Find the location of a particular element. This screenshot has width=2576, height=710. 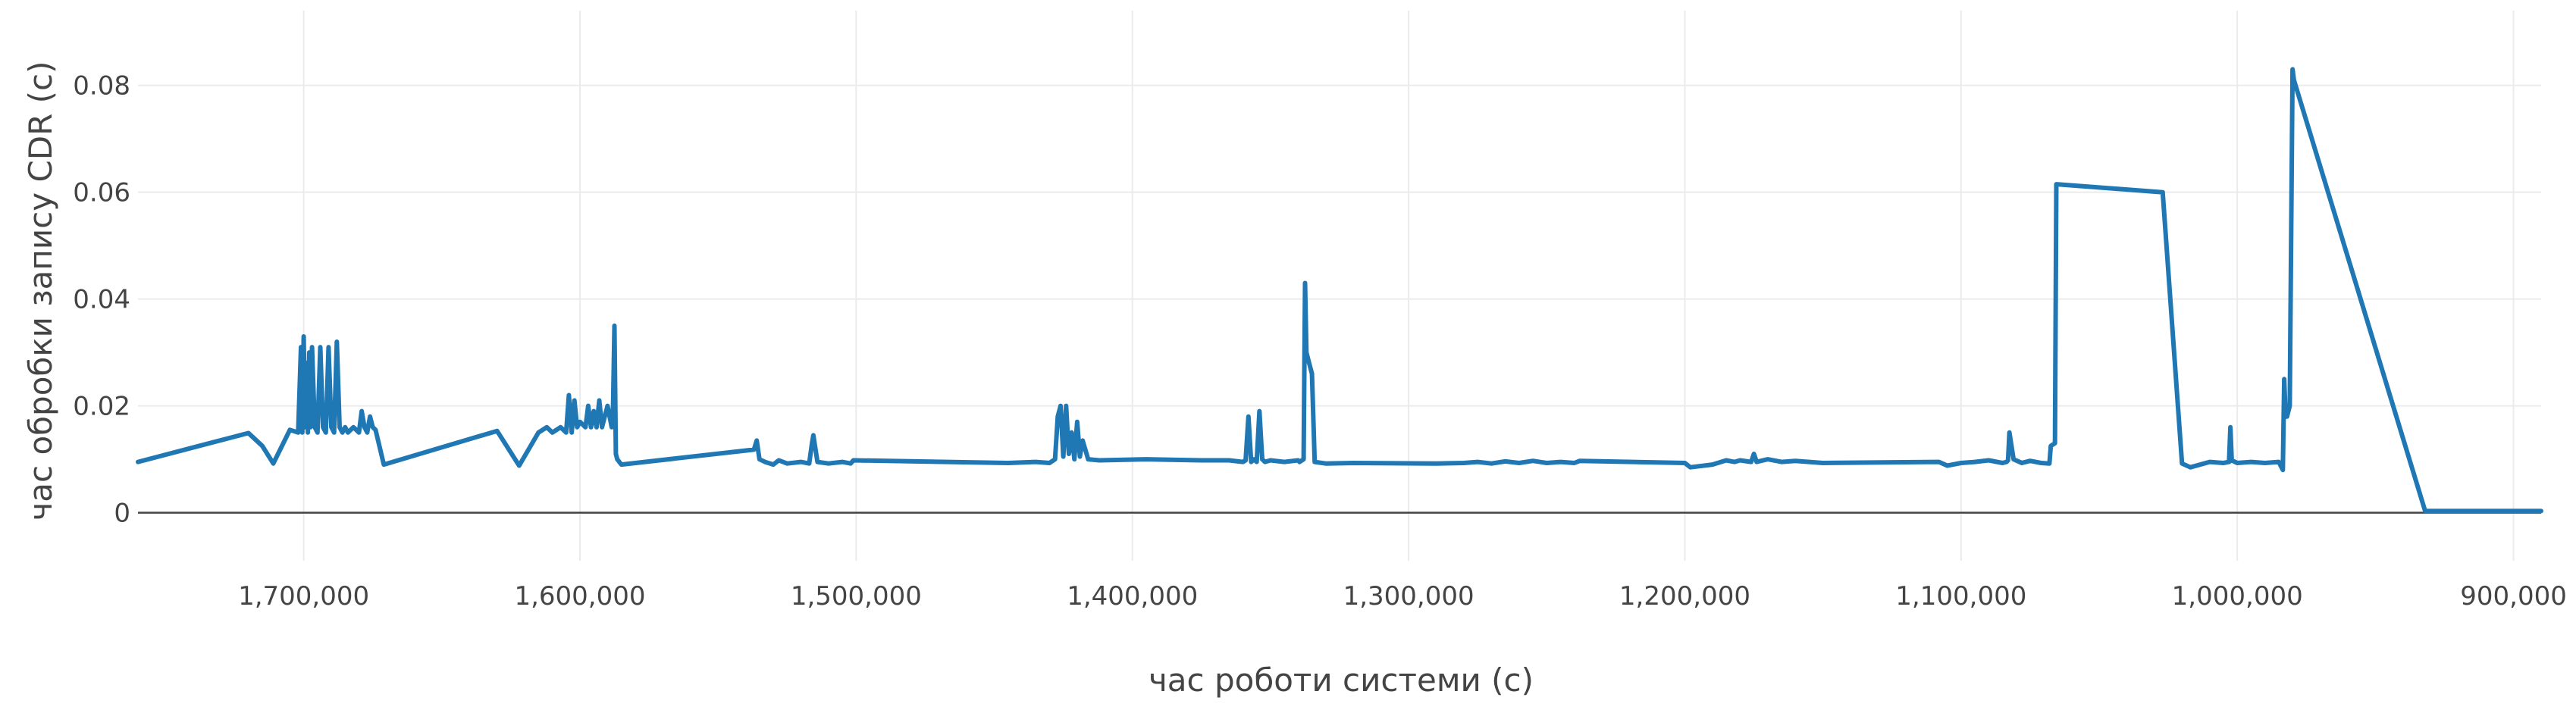

x-tick-label: 1,100,000 is located at coordinates (1960, 596).